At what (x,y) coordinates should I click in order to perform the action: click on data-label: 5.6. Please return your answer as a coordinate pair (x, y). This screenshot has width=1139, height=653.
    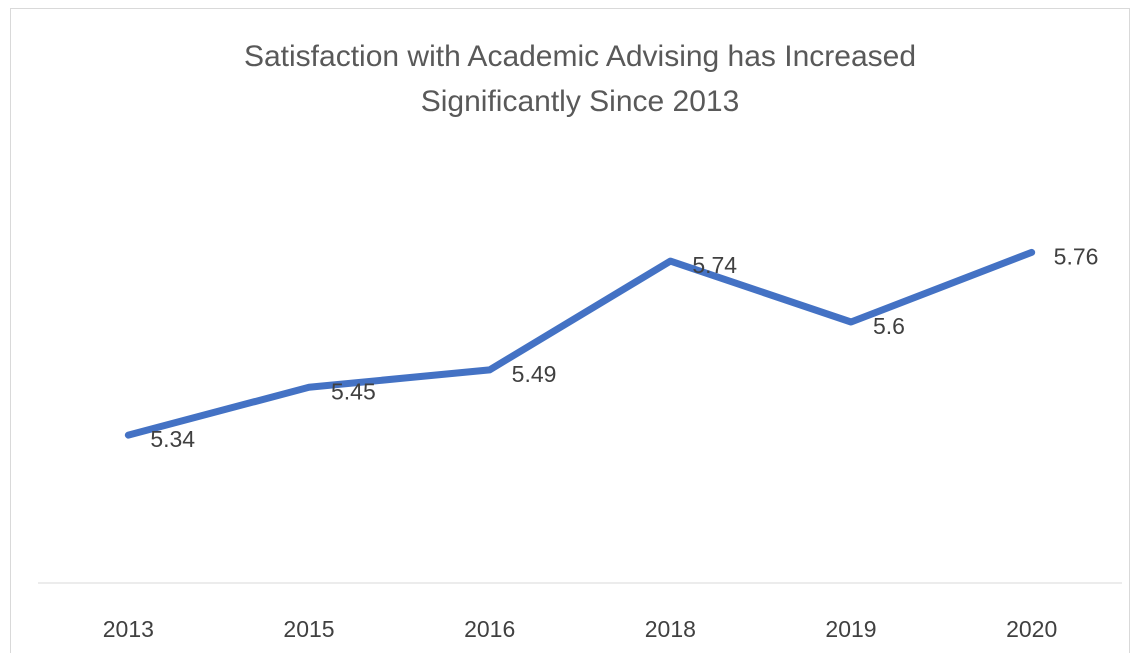
    Looking at the image, I should click on (889, 326).